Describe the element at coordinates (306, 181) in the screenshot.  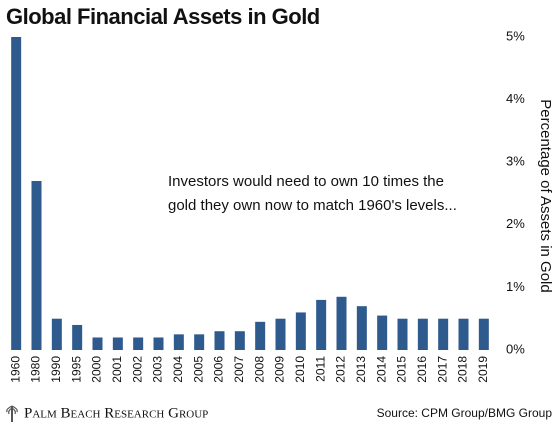
I see `annotation: Investors would need to own 10 times the` at that location.